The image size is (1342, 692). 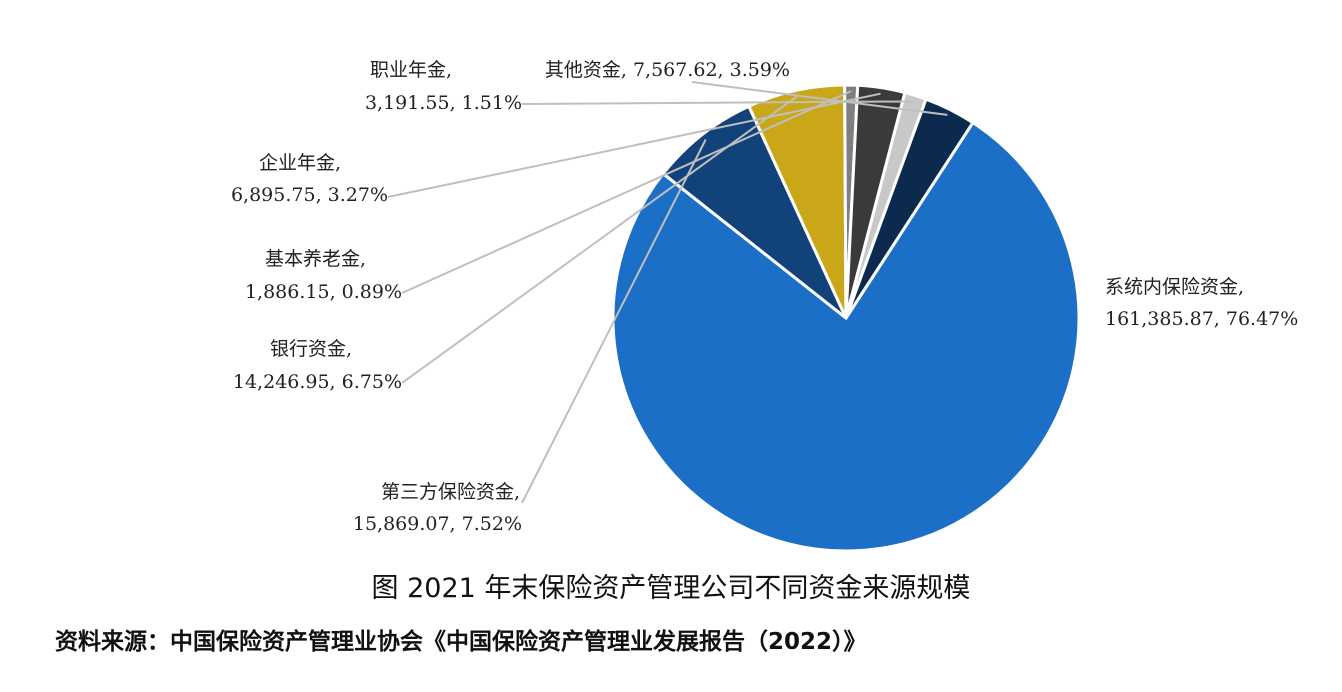 What do you see at coordinates (437, 524) in the screenshot?
I see `slice-value-label-2: 15,869.07, 7.52%` at bounding box center [437, 524].